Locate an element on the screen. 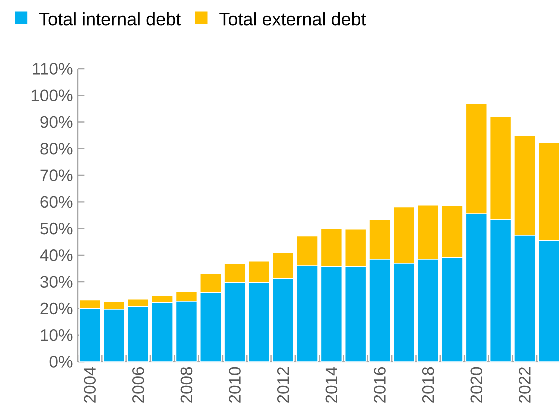 The image size is (560, 417). x-tick-label: 2018 is located at coordinates (428, 385).